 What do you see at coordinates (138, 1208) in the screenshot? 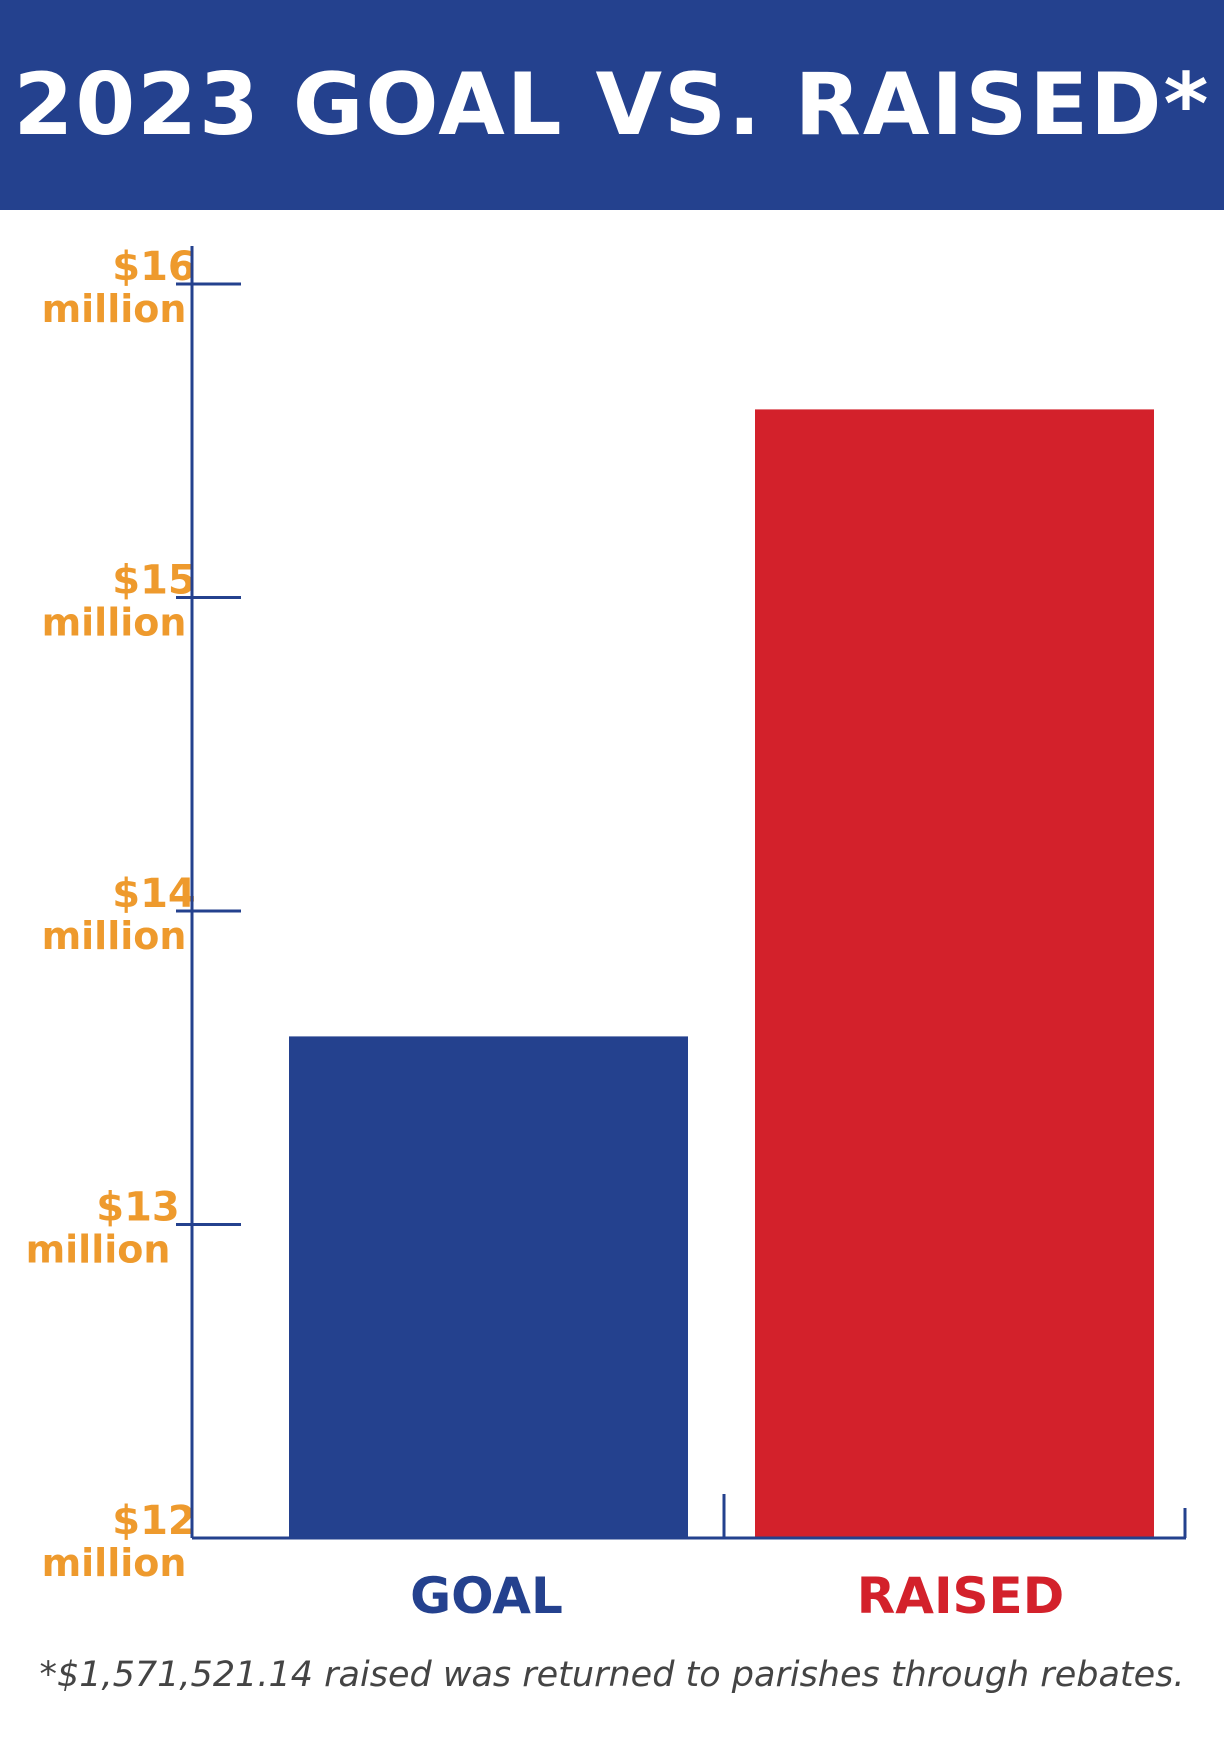
I see `y-tick-amount: $13` at bounding box center [138, 1208].